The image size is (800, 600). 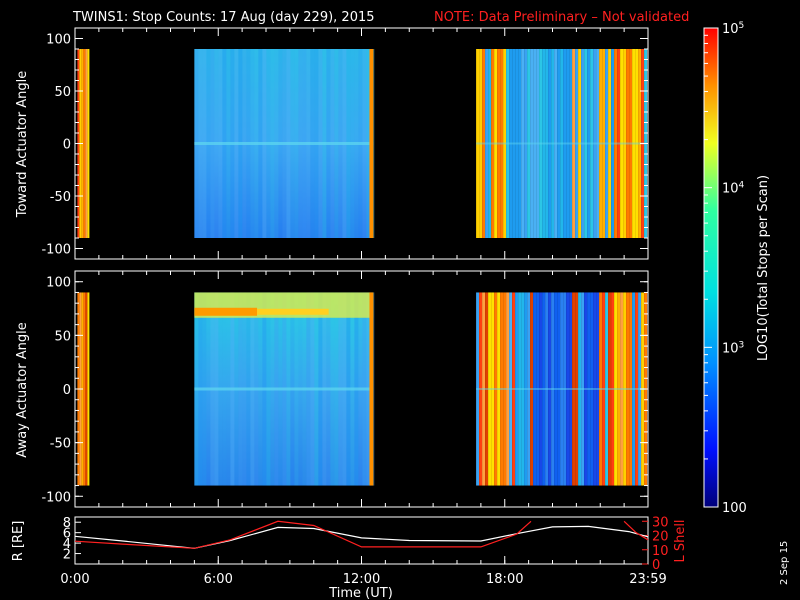 What do you see at coordinates (680, 540) in the screenshot?
I see `l-shell-axis-label: L Shell` at bounding box center [680, 540].